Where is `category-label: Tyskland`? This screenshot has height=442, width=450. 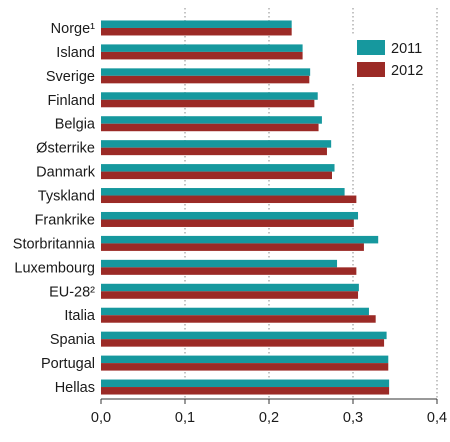 category-label: Tyskland is located at coordinates (66, 197).